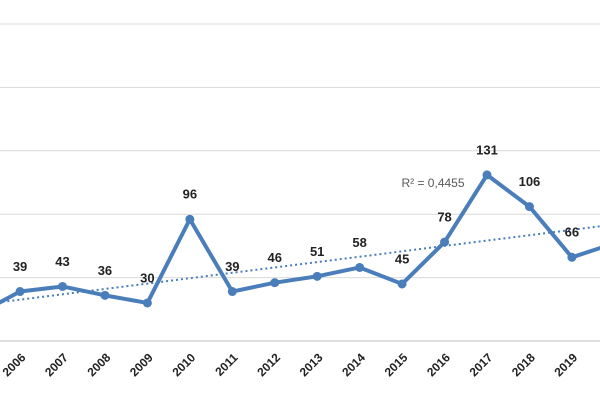 The image size is (600, 400). What do you see at coordinates (311, 364) in the screenshot?
I see `x-tick-label: 2013` at bounding box center [311, 364].